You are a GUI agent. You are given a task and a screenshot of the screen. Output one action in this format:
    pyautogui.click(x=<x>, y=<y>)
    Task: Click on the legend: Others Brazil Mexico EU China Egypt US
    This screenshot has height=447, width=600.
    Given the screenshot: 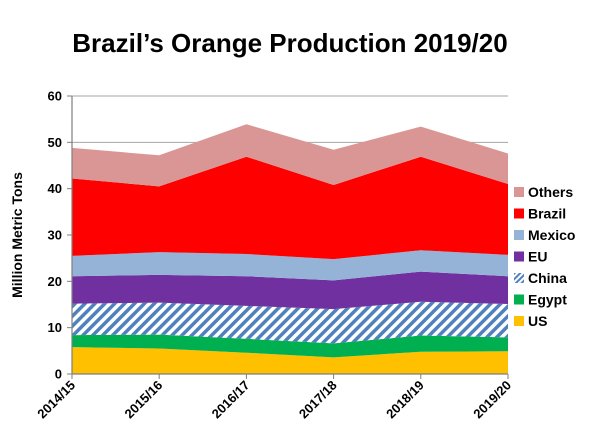 What is the action you would take?
    pyautogui.click(x=544, y=256)
    